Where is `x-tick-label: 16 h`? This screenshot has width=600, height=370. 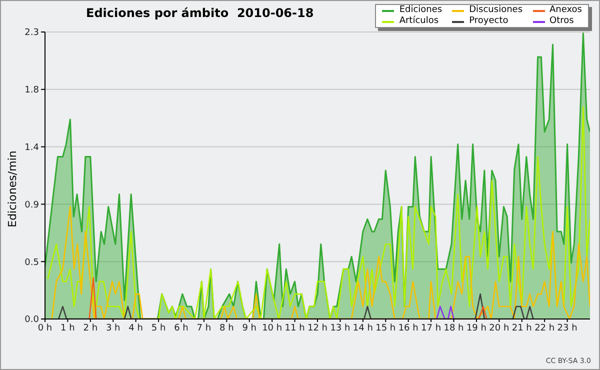 x-tick-label: 16 h is located at coordinates (408, 328).